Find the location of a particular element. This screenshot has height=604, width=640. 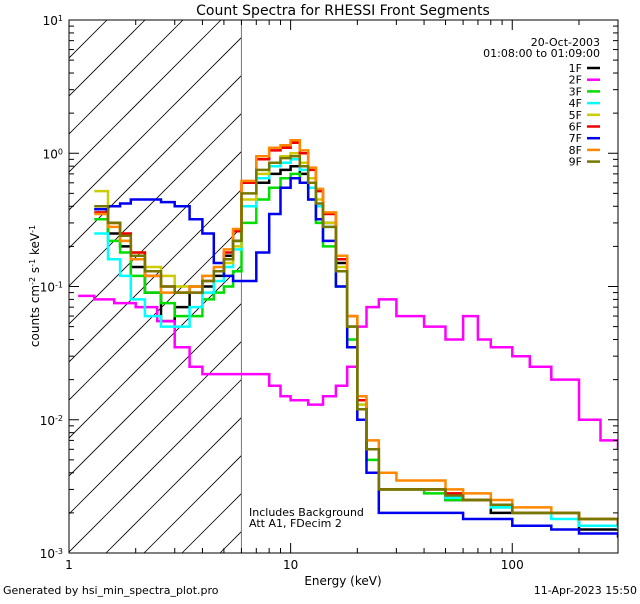

annotation-attenuator: Att A1, FDecim 2 is located at coordinates (295, 523).